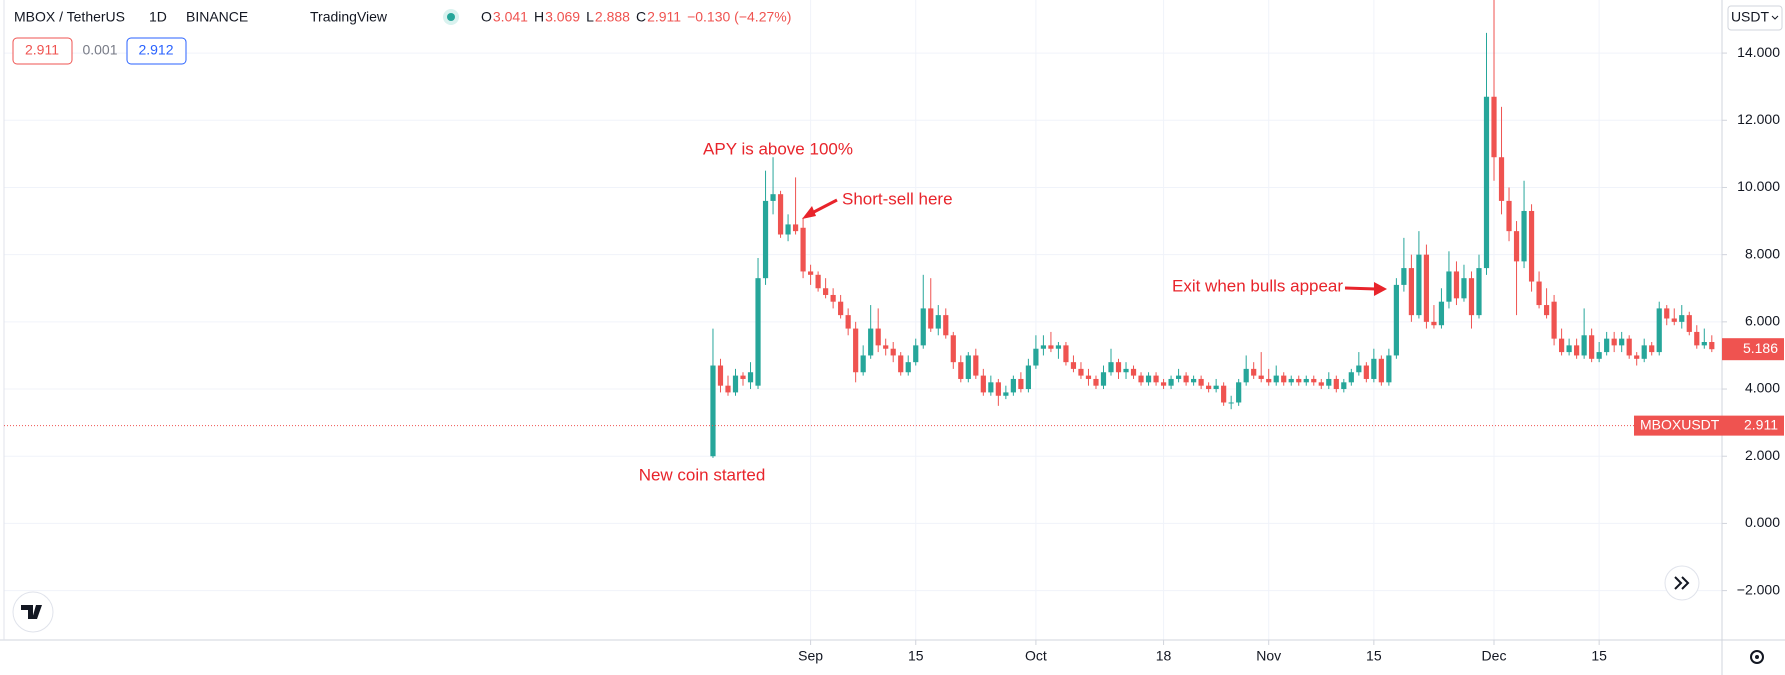 Image resolution: width=1785 pixels, height=675 pixels. I want to click on symbol-price: 2.911, so click(1761, 424).